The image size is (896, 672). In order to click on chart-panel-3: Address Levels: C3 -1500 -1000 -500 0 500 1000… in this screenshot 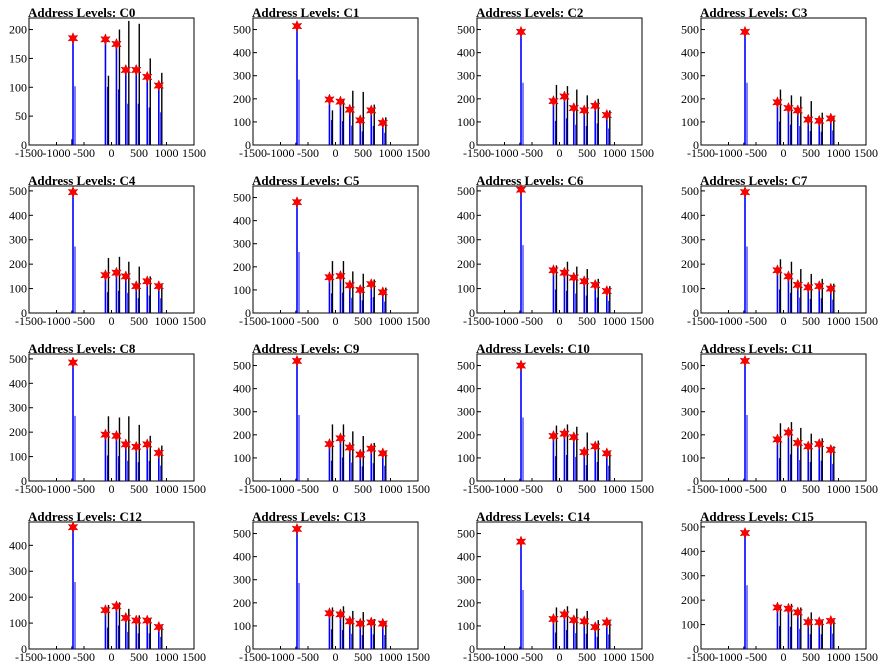, I will do `click(784, 84)`.